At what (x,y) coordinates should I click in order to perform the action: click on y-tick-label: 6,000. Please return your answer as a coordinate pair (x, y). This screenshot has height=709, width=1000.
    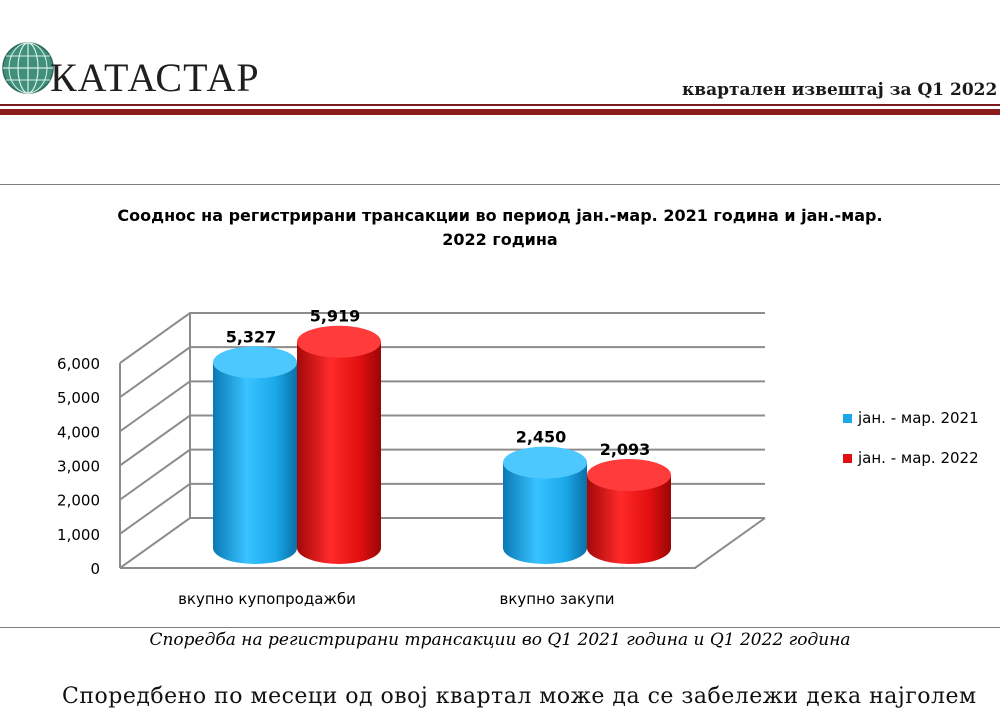
    Looking at the image, I should click on (78, 364).